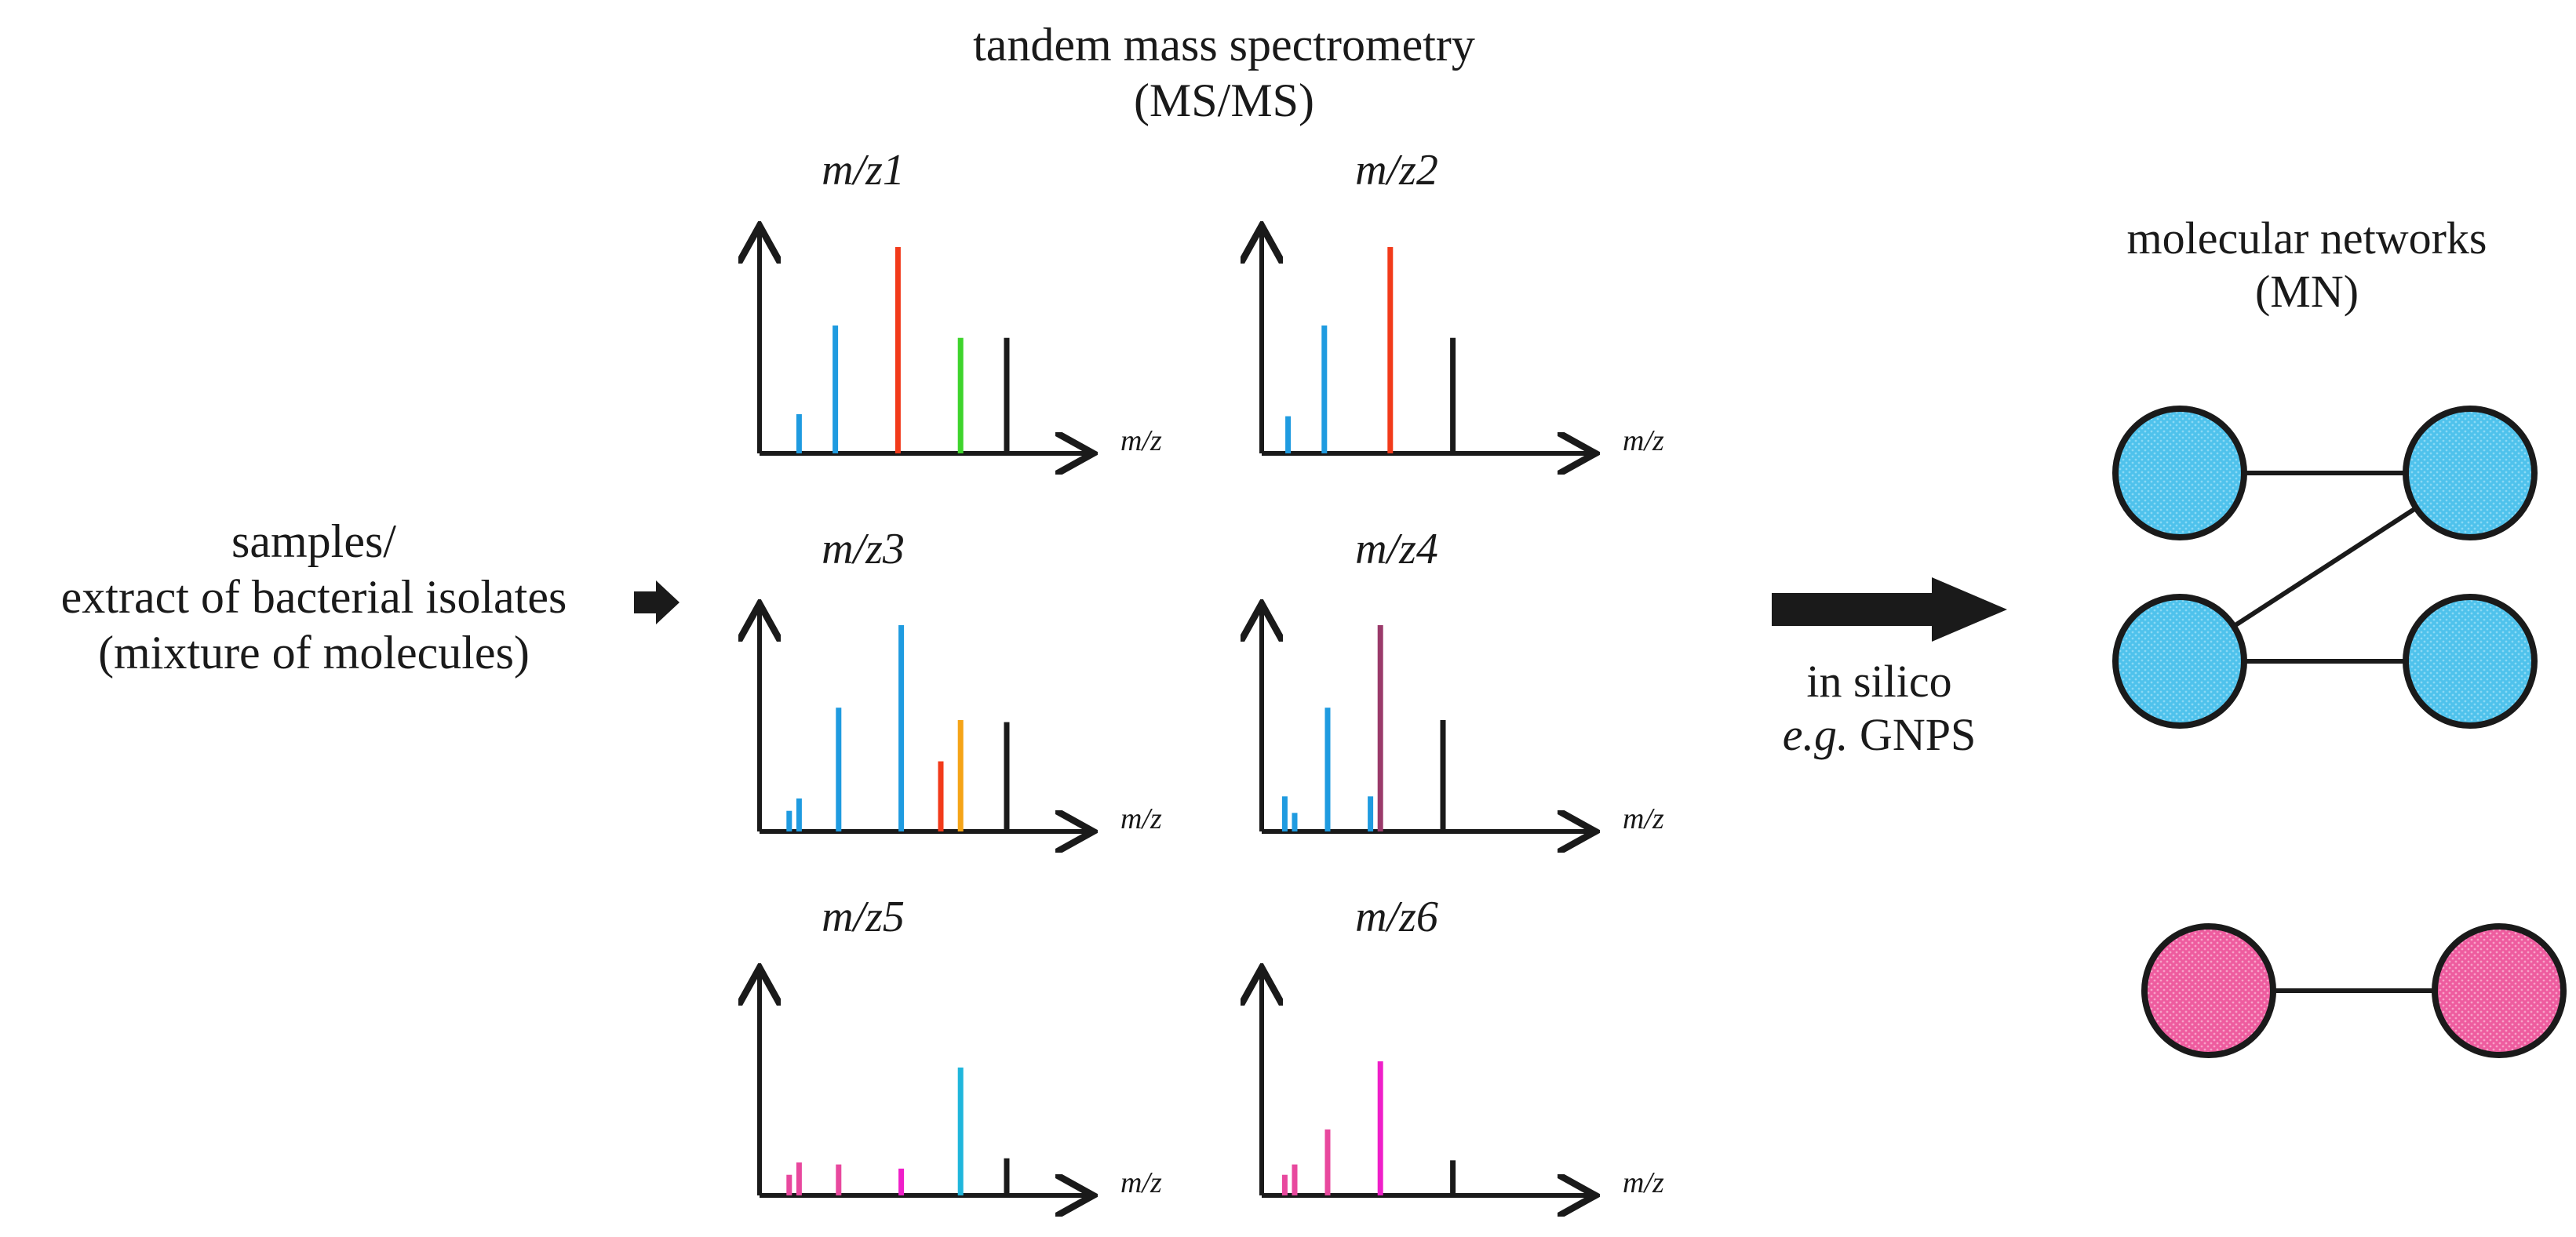  What do you see at coordinates (2339, 732) in the screenshot?
I see `network-graph` at bounding box center [2339, 732].